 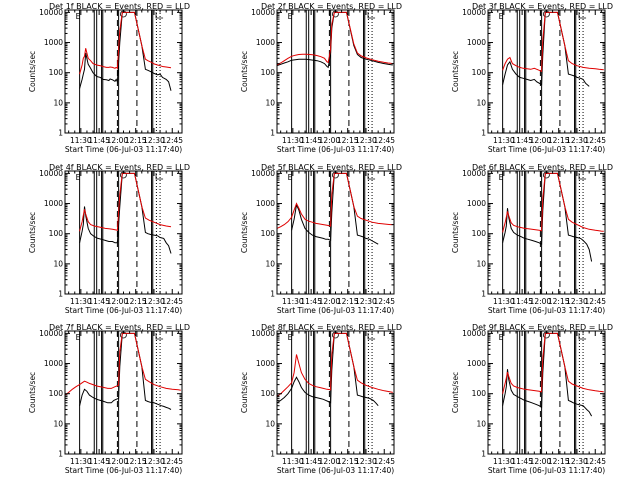 What do you see at coordinates (542, 6) in the screenshot?
I see `panel-title: Det 3f BLACK = Events, RED = LLD` at bounding box center [542, 6].